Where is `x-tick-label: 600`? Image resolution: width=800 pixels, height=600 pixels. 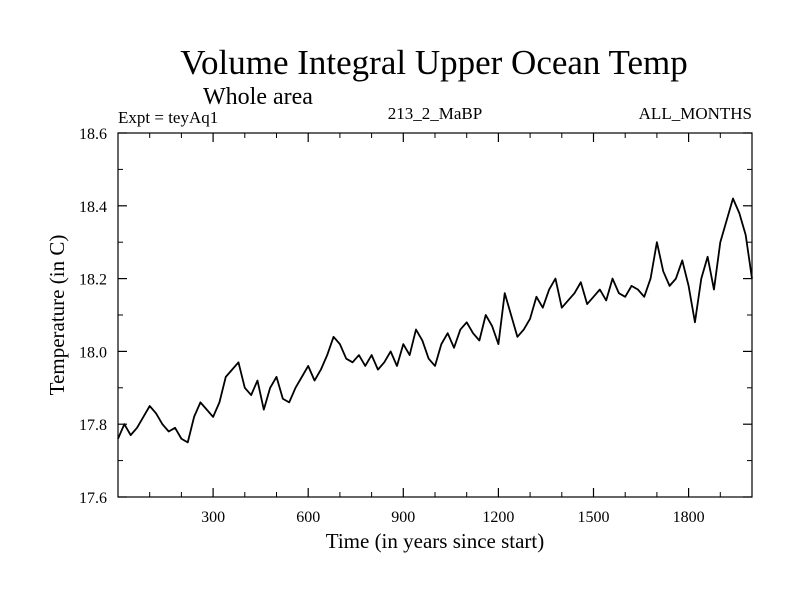 x-tick-label: 600 is located at coordinates (308, 517).